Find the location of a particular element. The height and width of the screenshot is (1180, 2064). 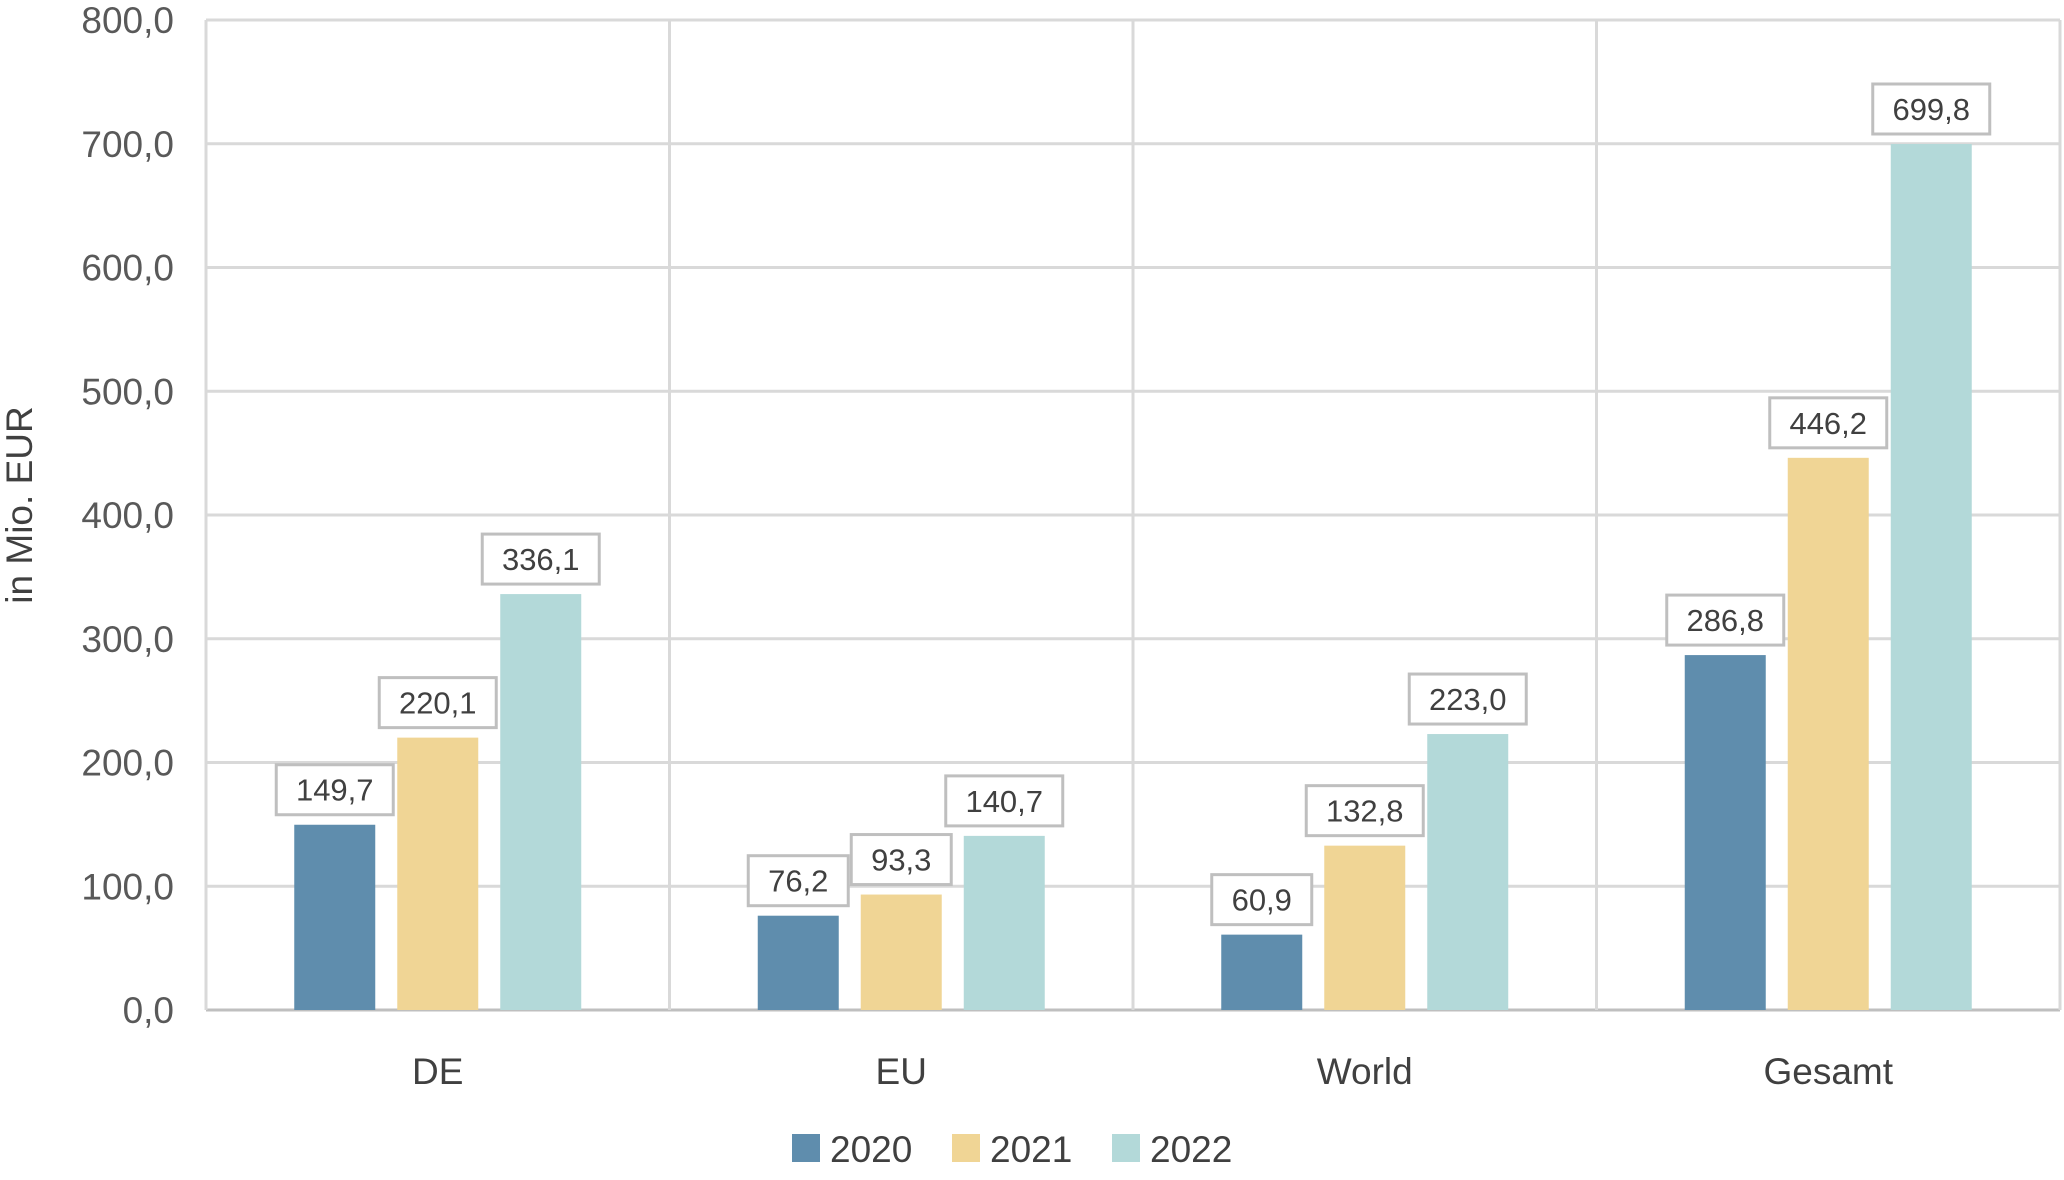

data-label: 699,8 is located at coordinates (1931, 109).